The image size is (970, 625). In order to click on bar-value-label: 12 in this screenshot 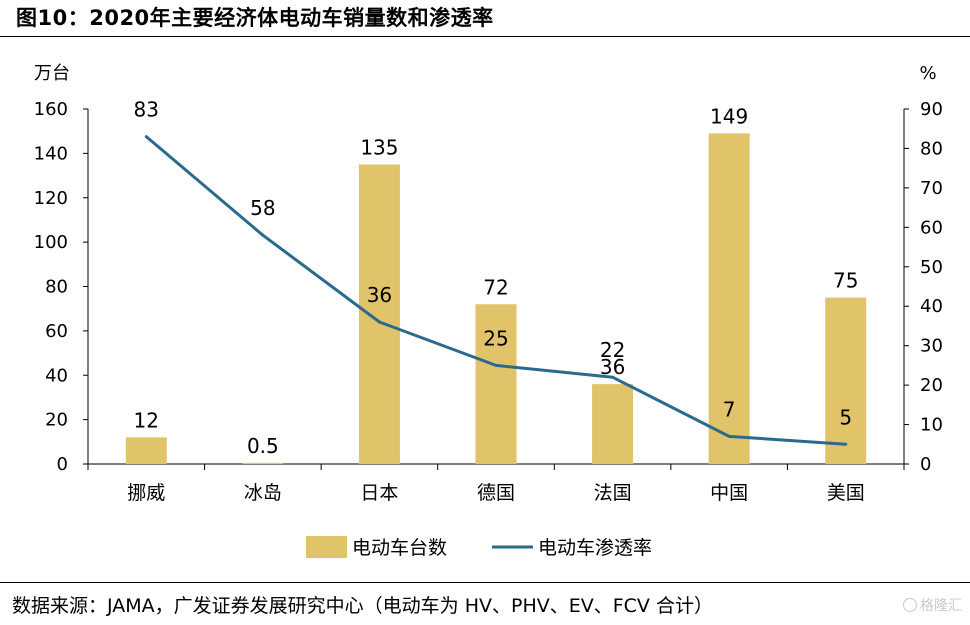, I will do `click(146, 420)`.